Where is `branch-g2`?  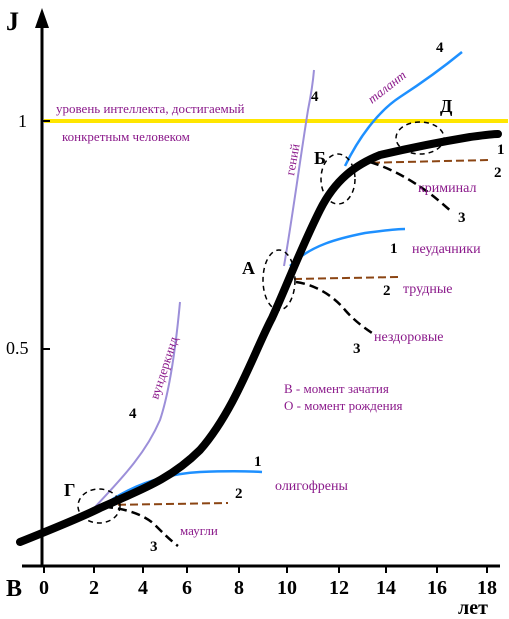 branch-g2 is located at coordinates (167, 504).